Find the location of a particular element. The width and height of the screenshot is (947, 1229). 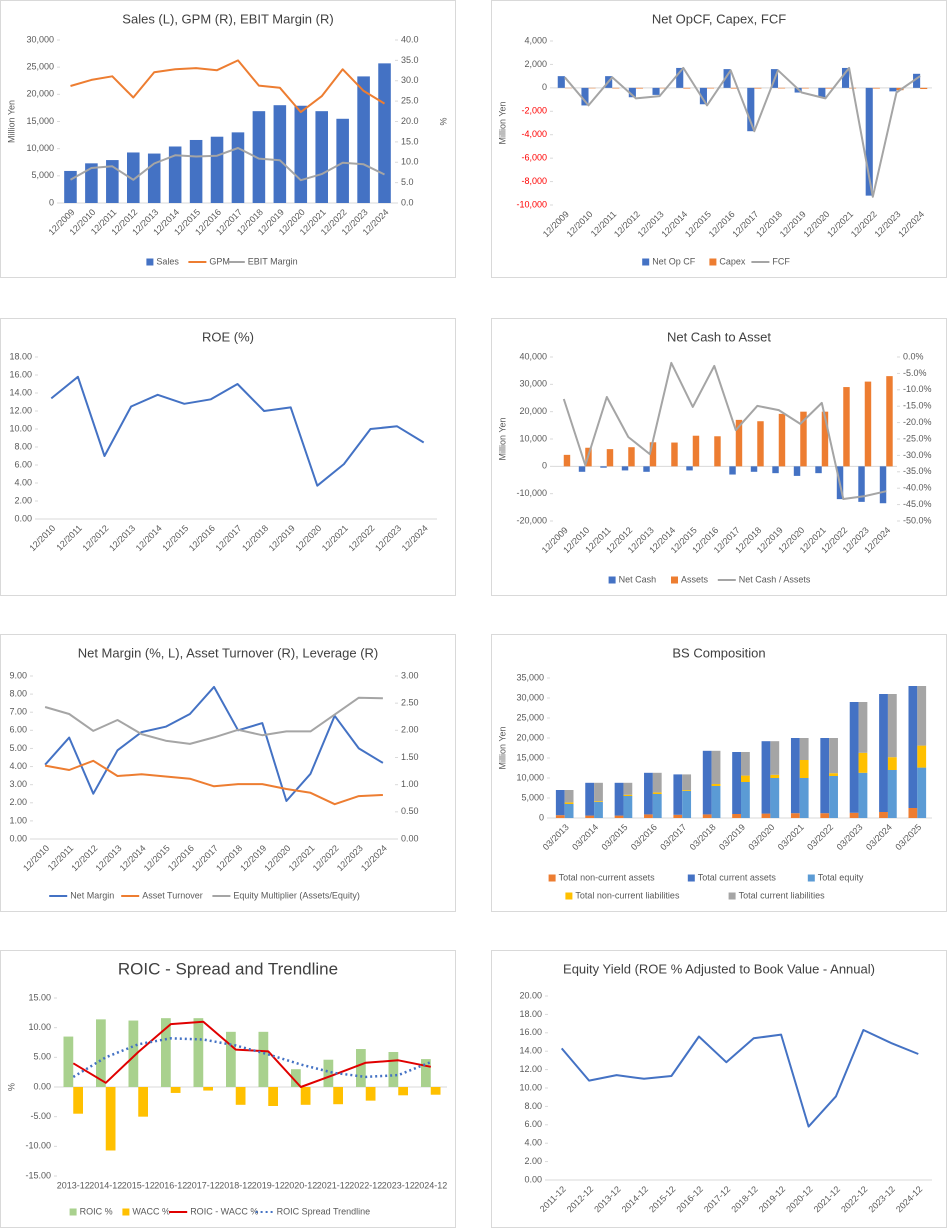

legend-label: FCF is located at coordinates (781, 261).